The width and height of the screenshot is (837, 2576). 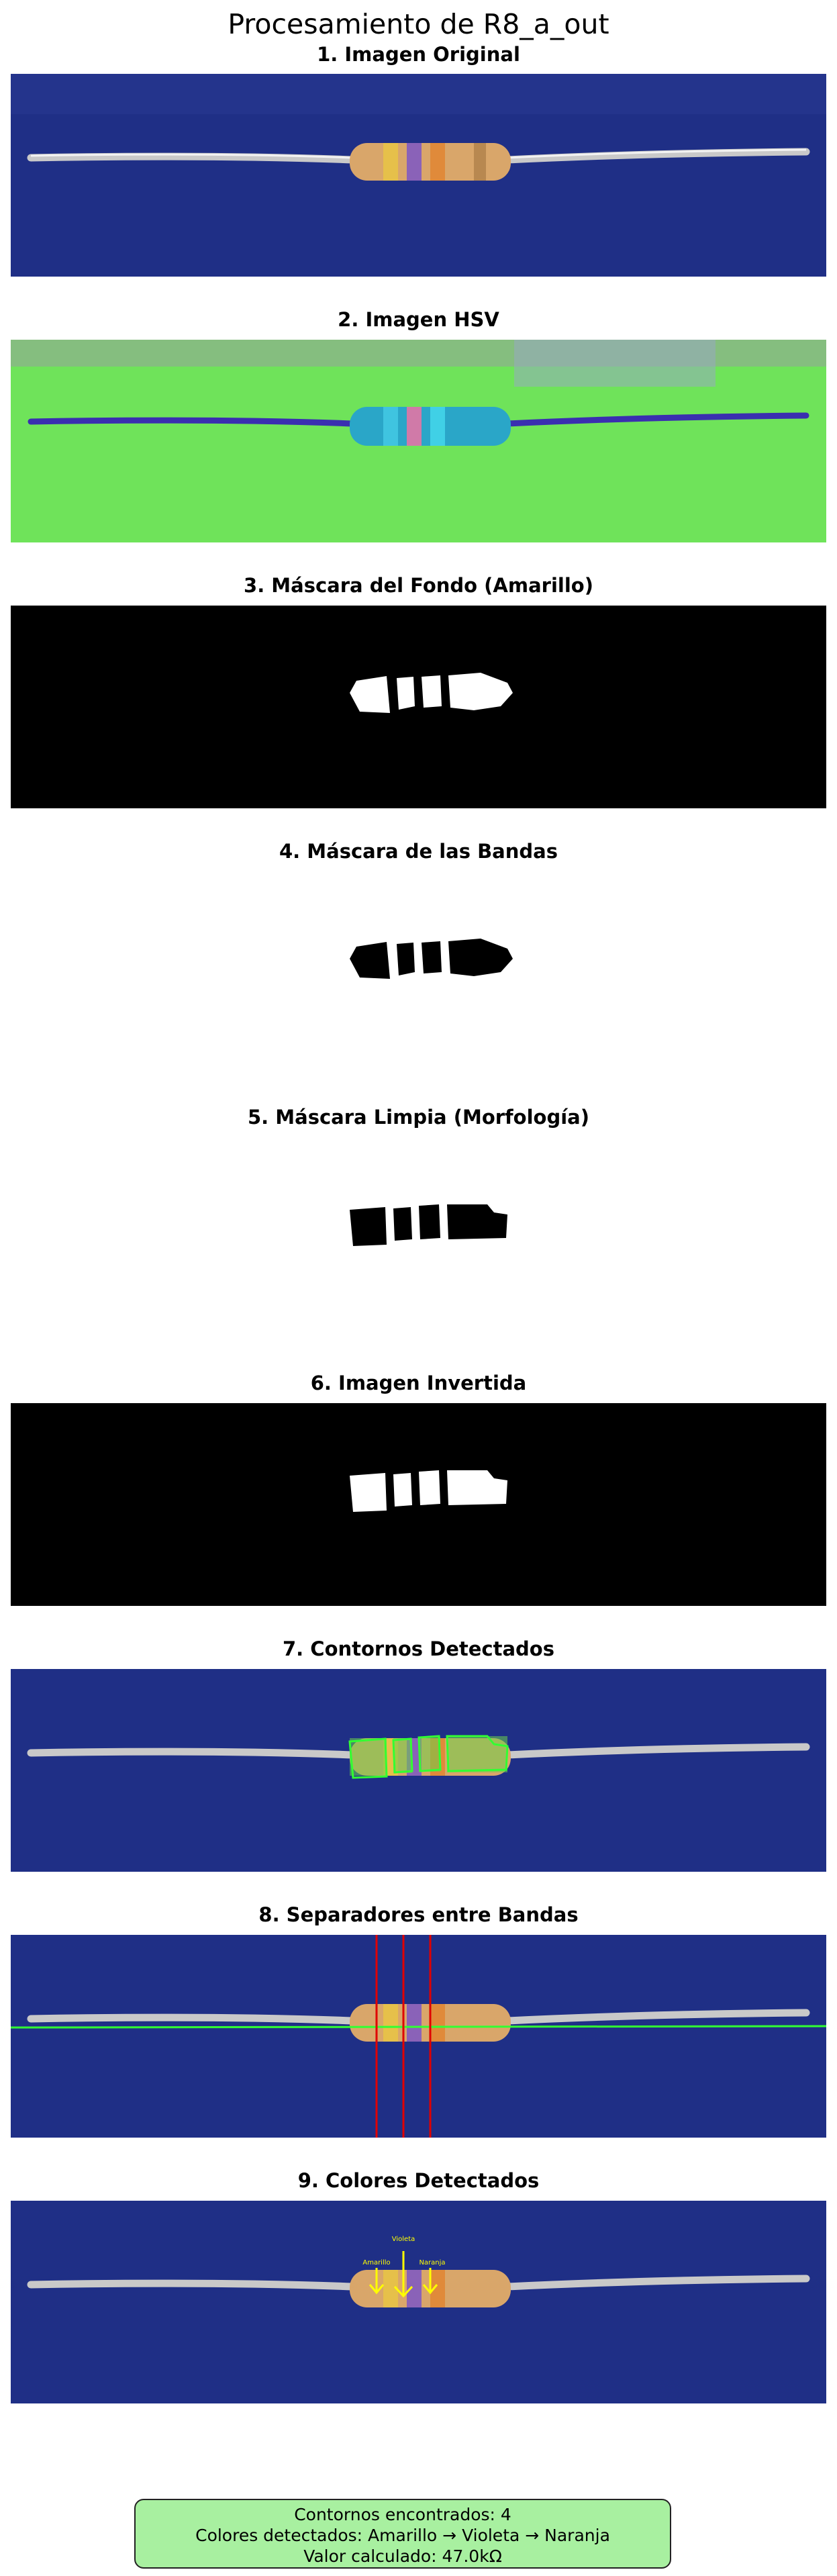 I want to click on colors-image: Amarillo Violeta Naranja, so click(x=418, y=2302).